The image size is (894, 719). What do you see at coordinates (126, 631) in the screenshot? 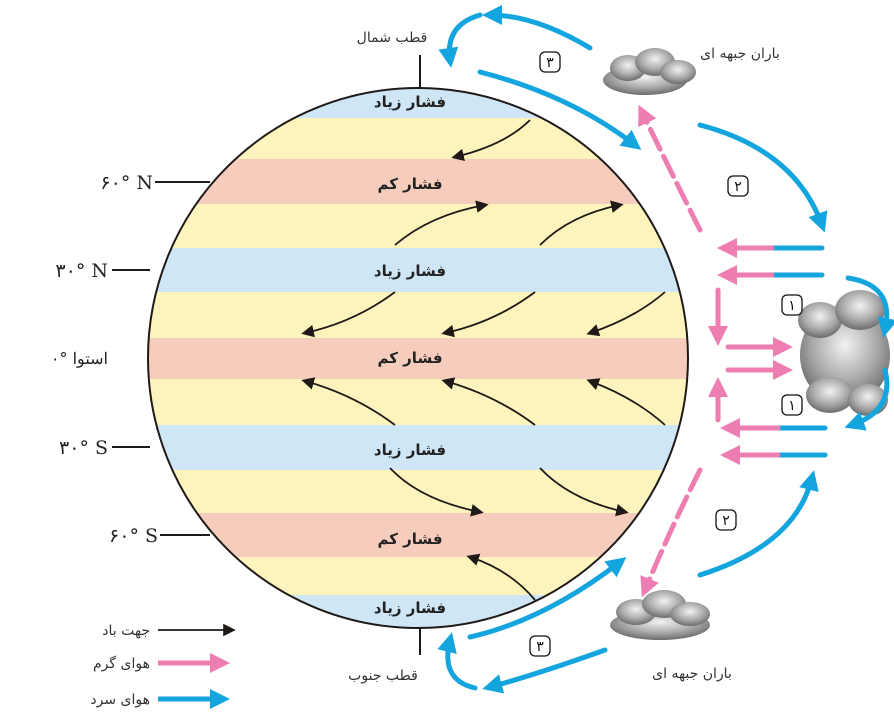
I see `legend-wind-label: جهت باد` at bounding box center [126, 631].